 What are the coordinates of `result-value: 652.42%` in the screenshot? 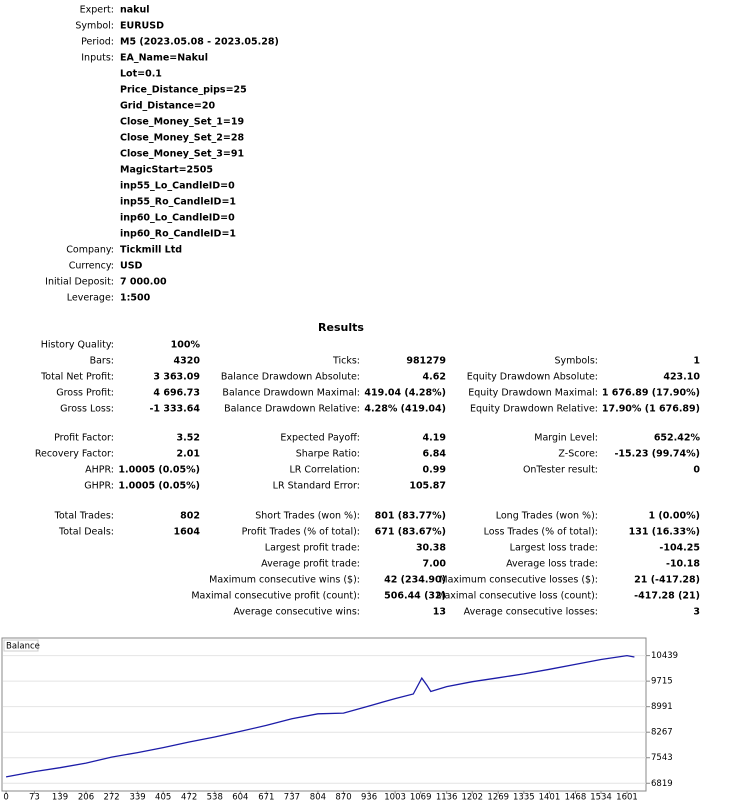 It's located at (677, 438).